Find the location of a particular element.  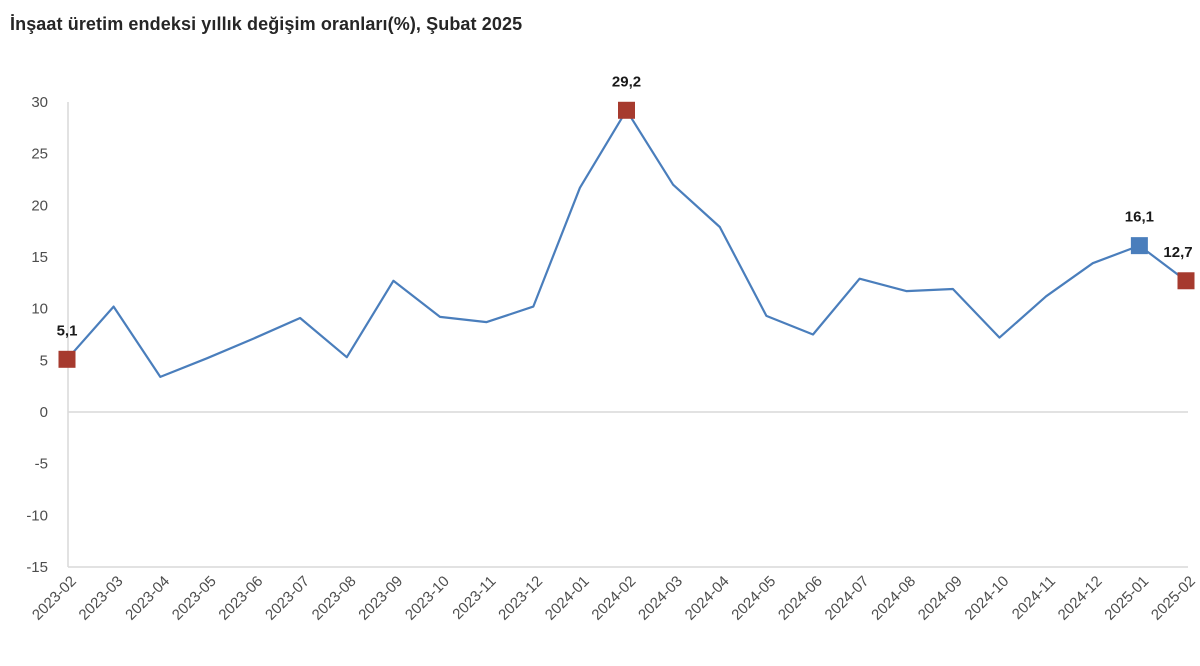

x-tick-label: 2024-11 is located at coordinates (1034, 598).